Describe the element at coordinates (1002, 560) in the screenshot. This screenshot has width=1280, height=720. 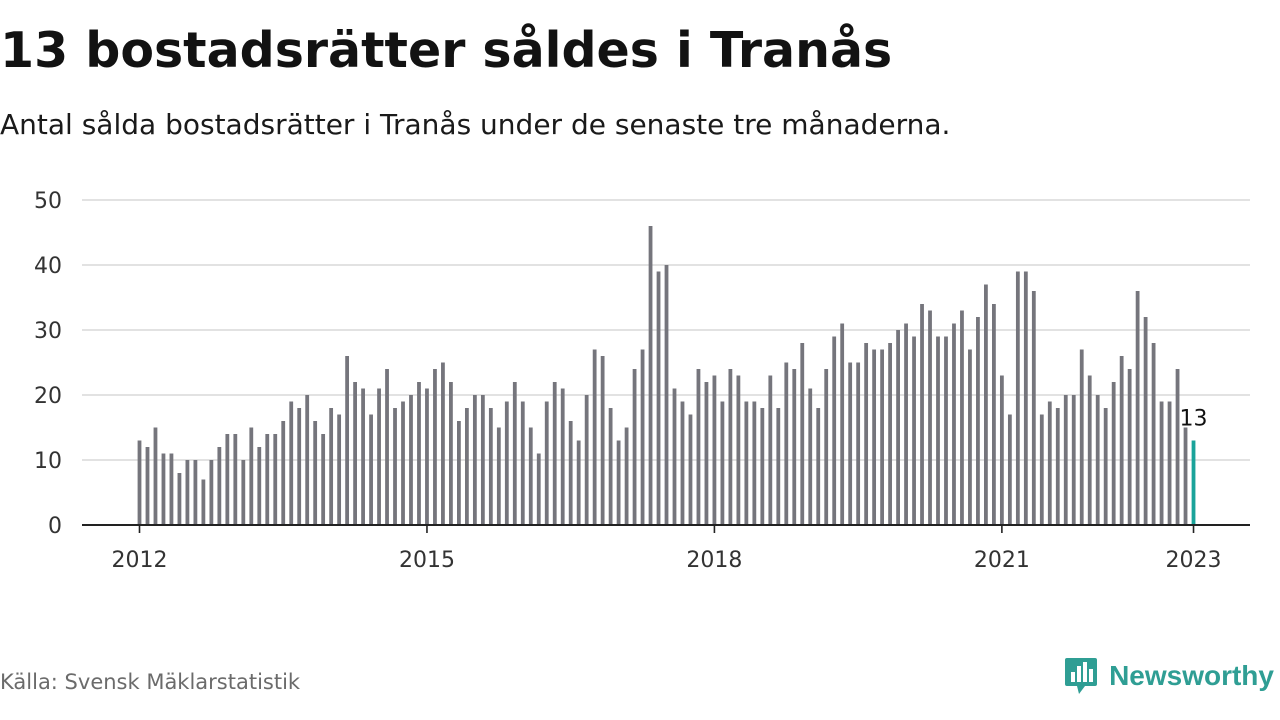
I see `x-tick-label: 2021` at that location.